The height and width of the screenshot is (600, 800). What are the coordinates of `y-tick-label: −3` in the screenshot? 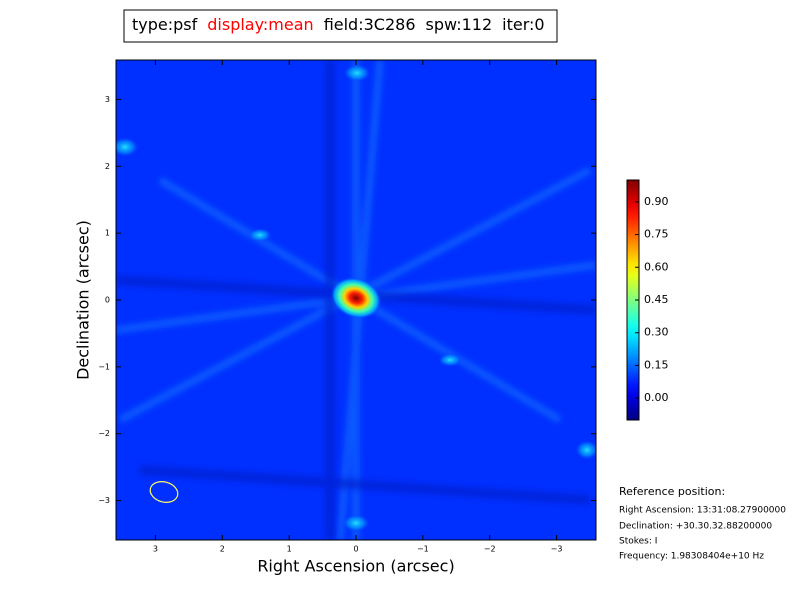 It's located at (104, 500).